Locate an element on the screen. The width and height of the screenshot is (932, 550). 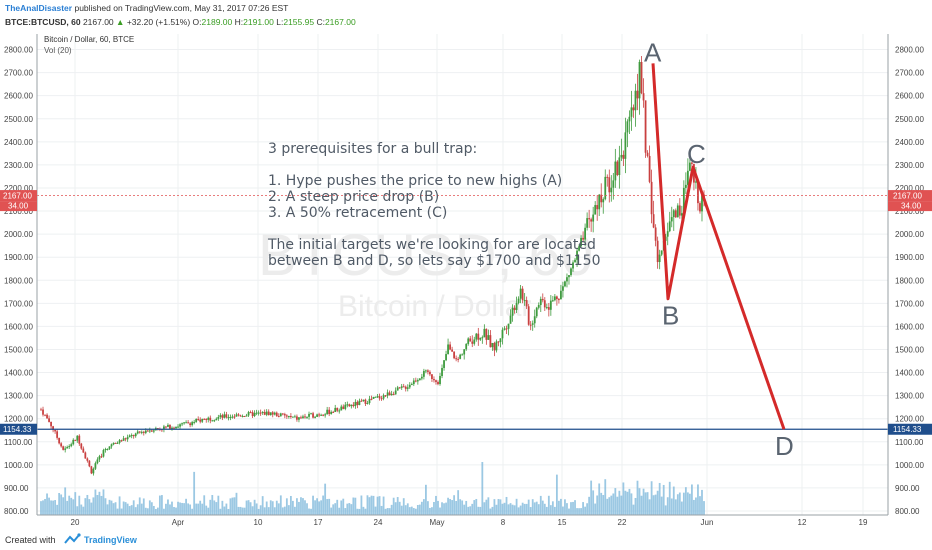
y-tick-right: 2800.00 is located at coordinates (909, 50).